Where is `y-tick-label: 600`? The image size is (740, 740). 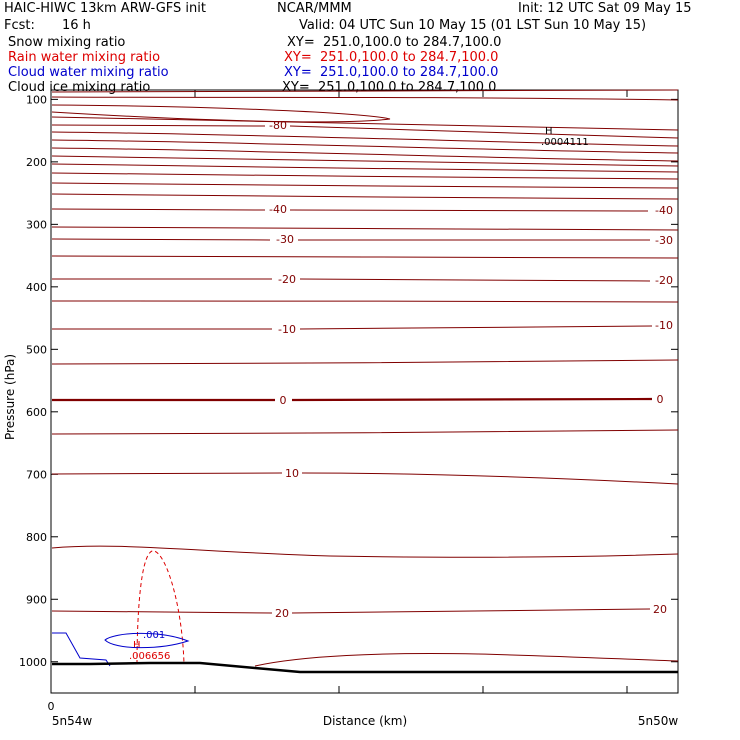
y-tick-label: 600 is located at coordinates (36, 412).